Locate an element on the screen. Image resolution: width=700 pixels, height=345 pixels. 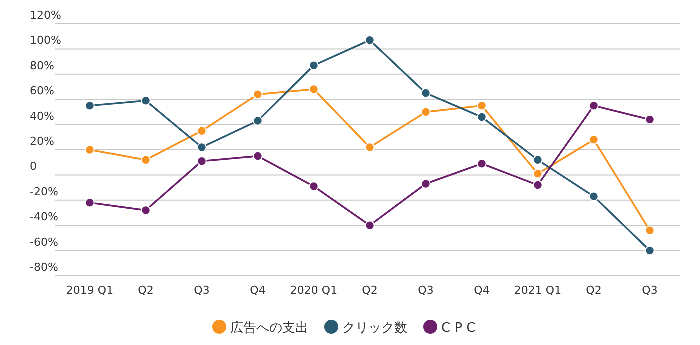
legend-label: クリック数 is located at coordinates (375, 328).